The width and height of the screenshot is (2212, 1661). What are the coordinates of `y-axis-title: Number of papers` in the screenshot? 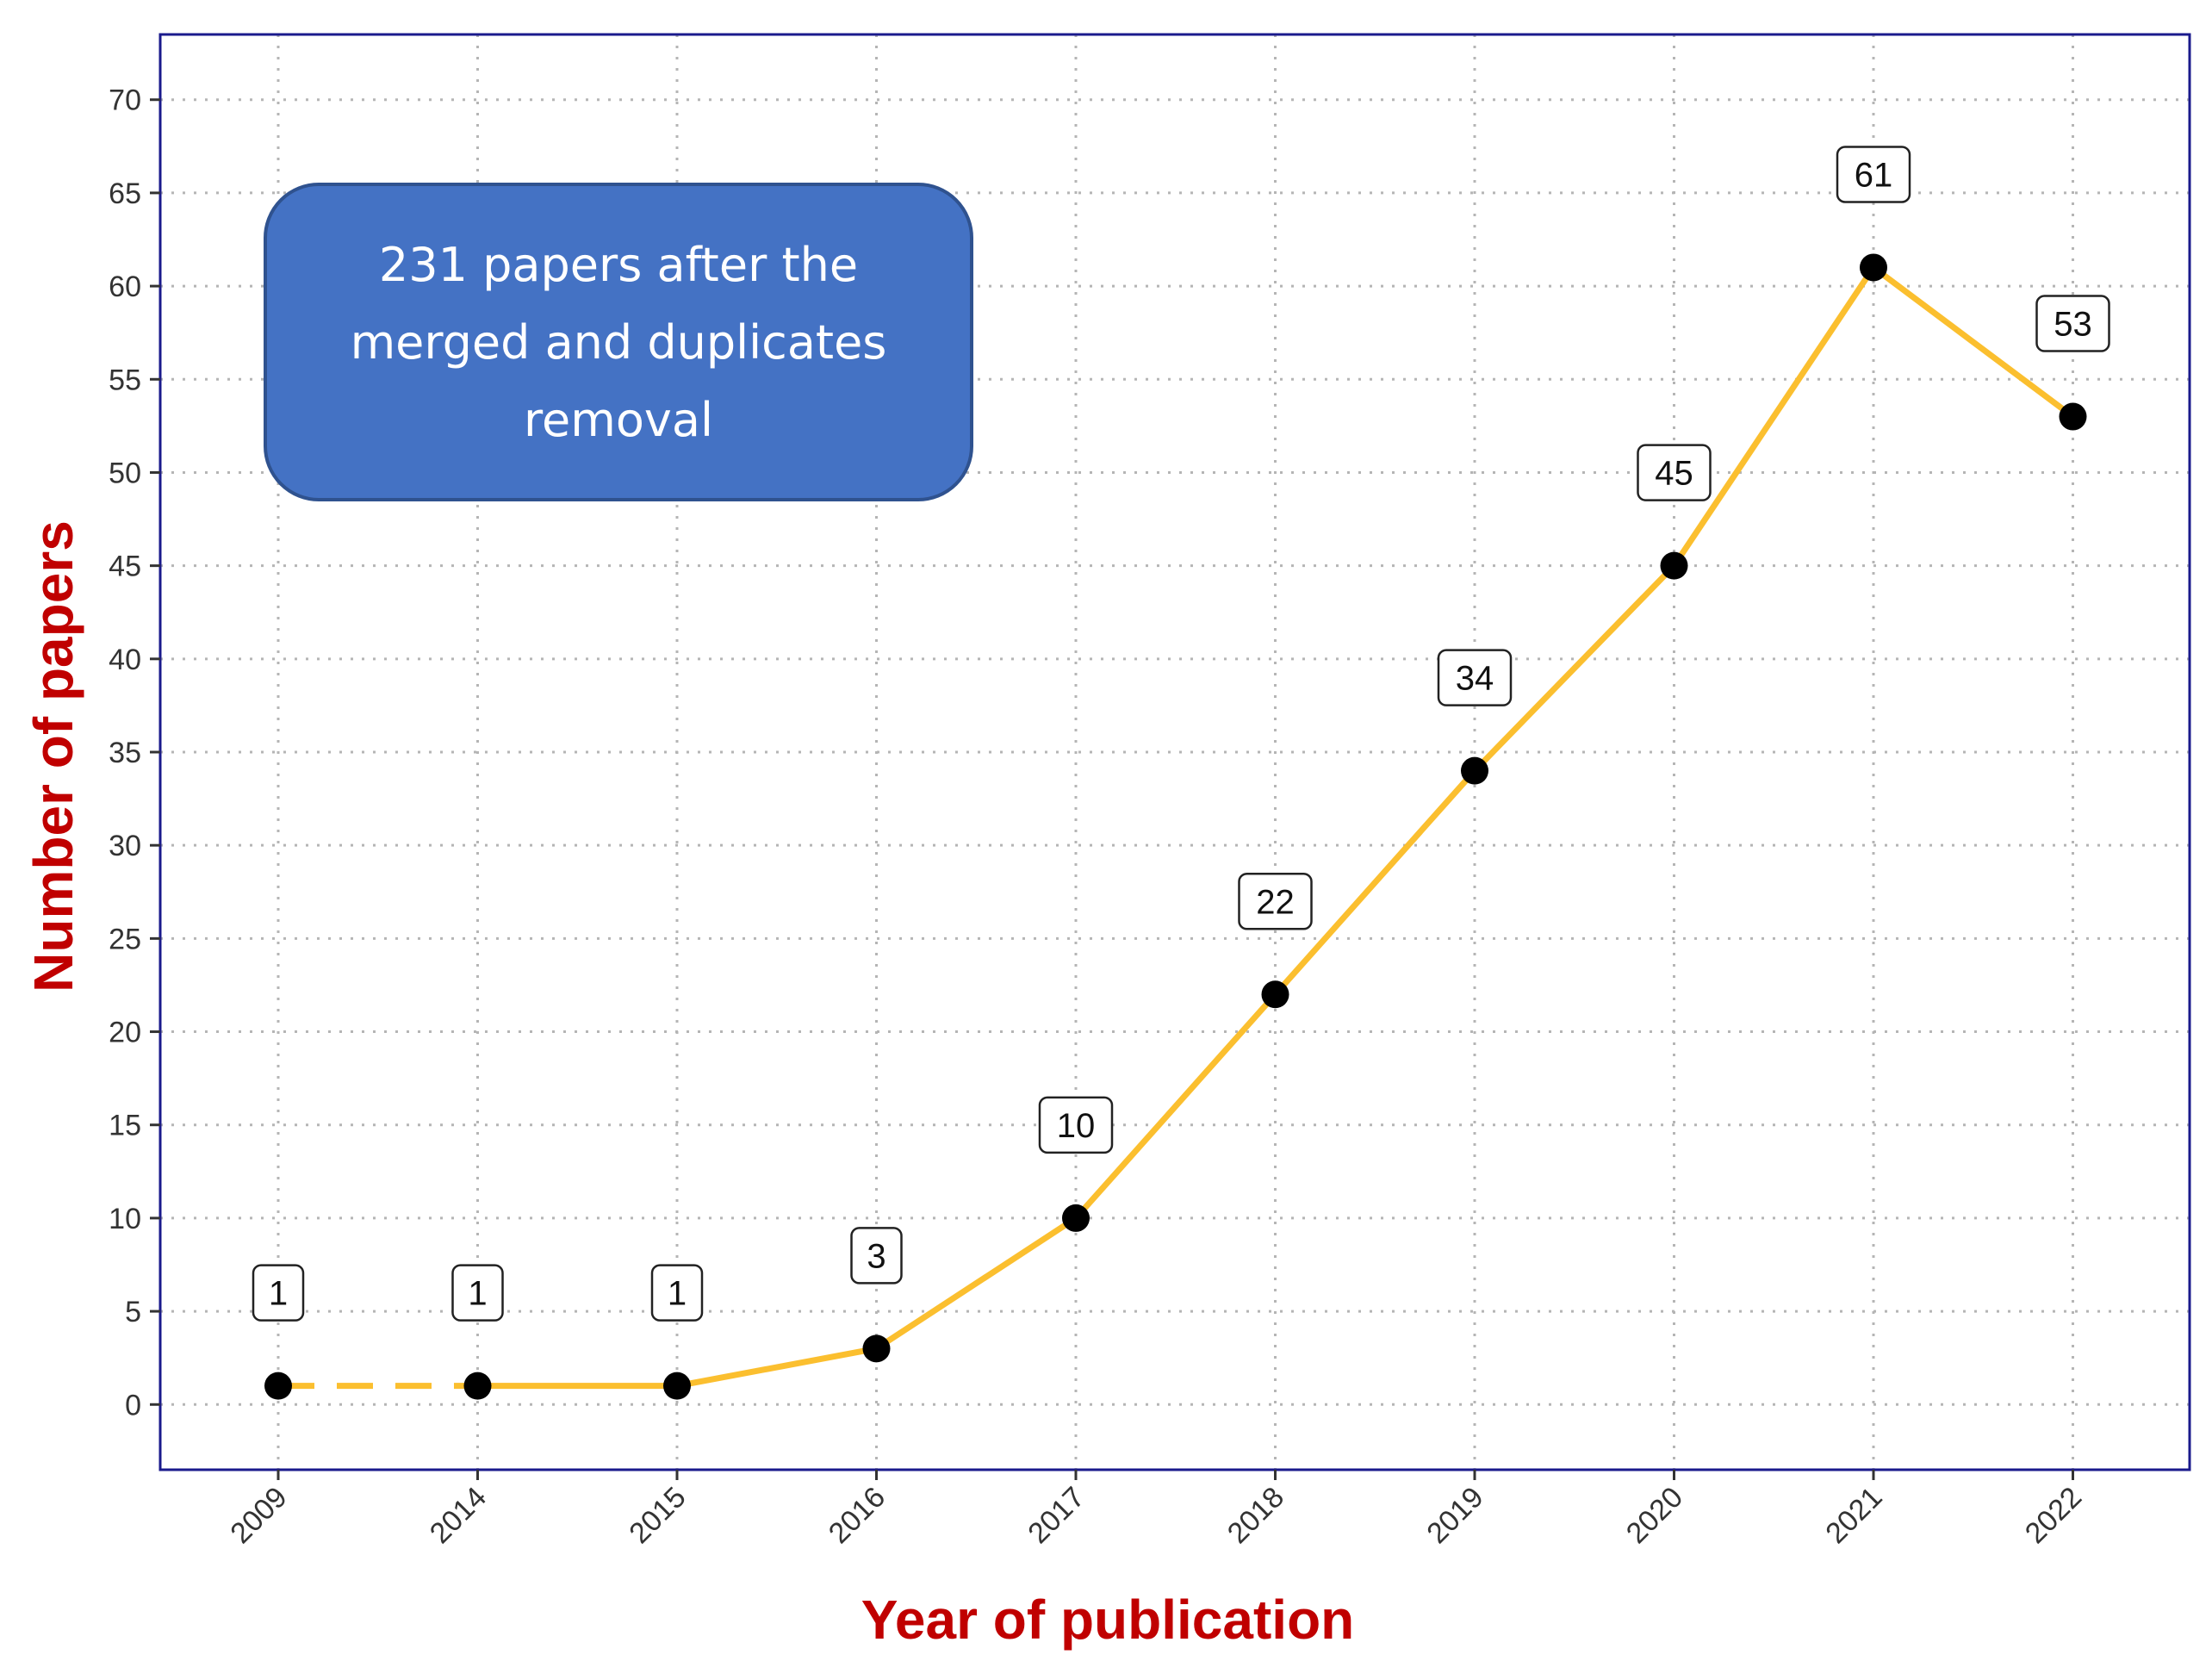 It's located at (53, 756).